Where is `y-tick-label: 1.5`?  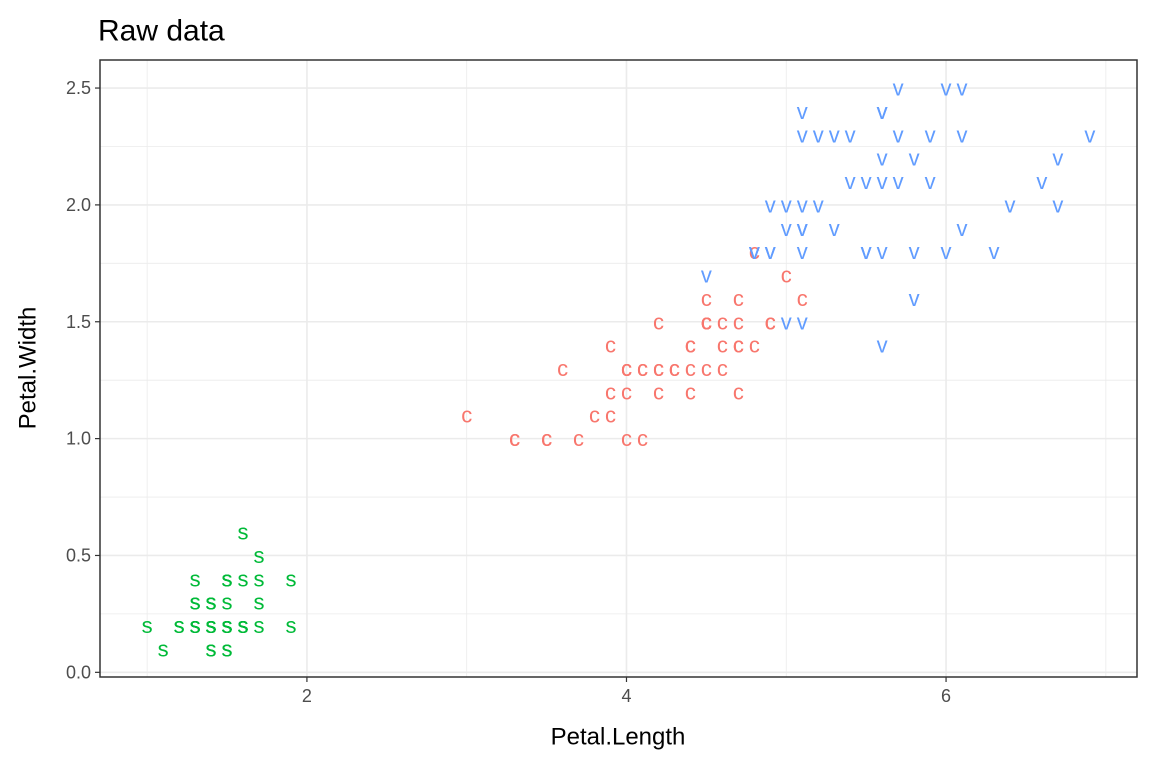 y-tick-label: 1.5 is located at coordinates (78, 322).